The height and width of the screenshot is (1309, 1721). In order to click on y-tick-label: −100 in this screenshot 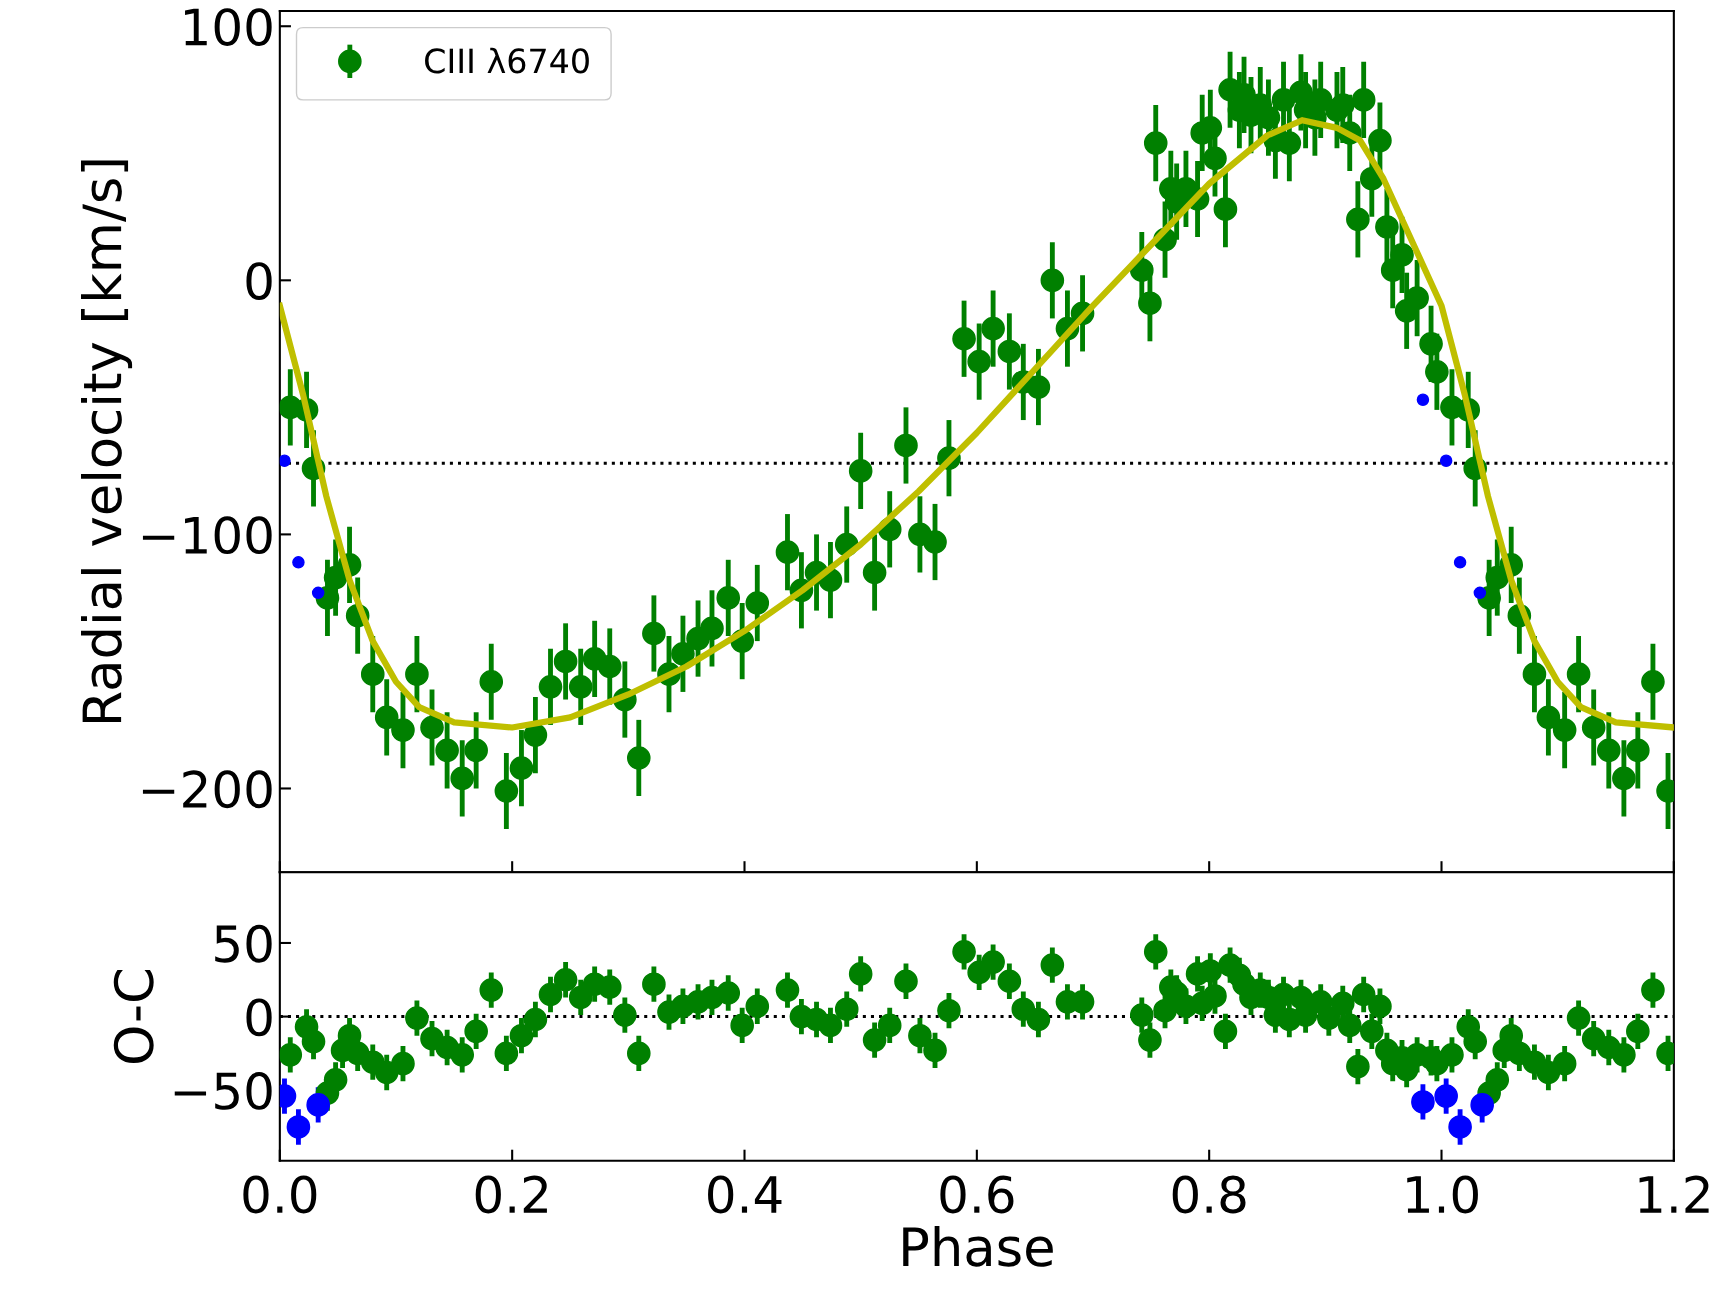, I will do `click(207, 535)`.